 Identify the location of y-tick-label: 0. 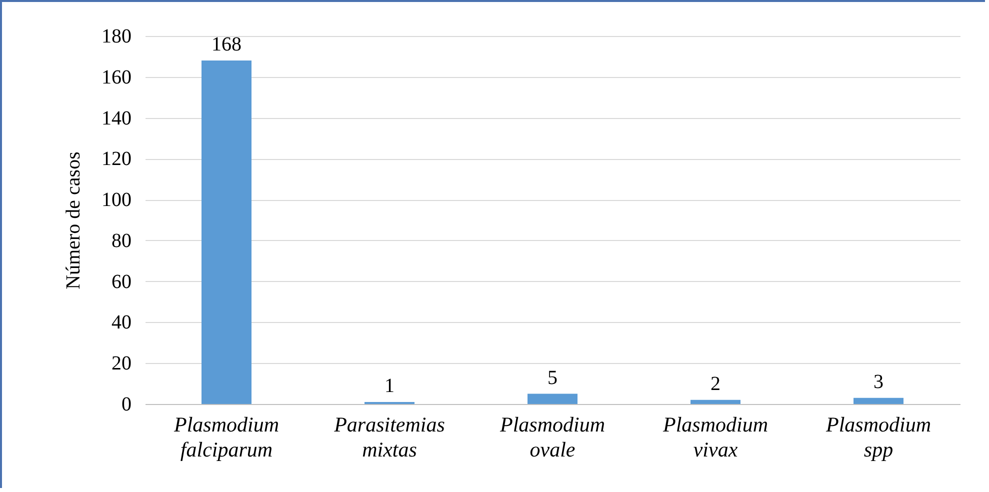
(127, 405).